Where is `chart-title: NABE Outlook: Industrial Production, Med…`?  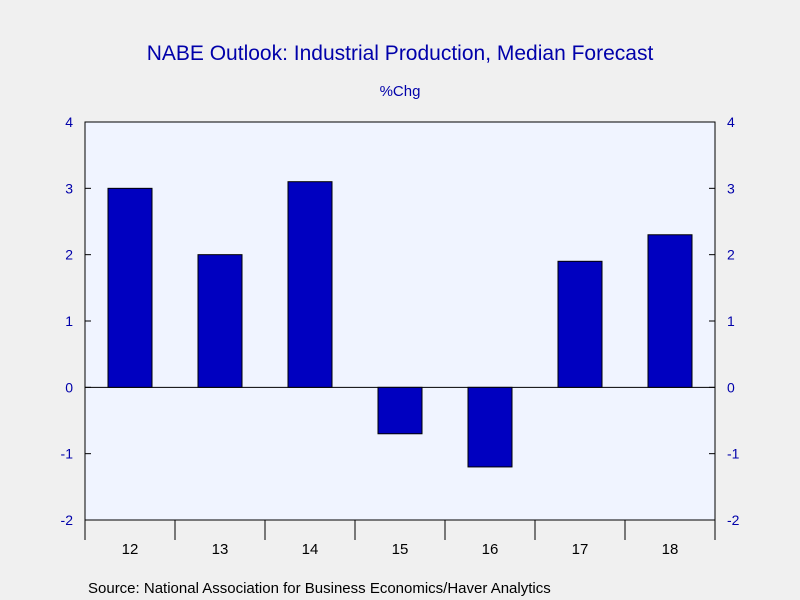 chart-title: NABE Outlook: Industrial Production, Med… is located at coordinates (400, 53).